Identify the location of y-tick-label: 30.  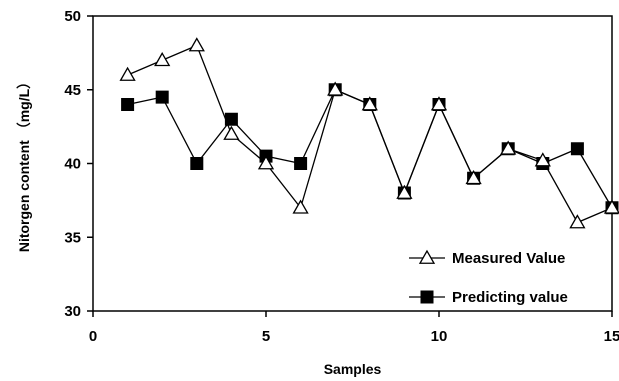
(72, 311).